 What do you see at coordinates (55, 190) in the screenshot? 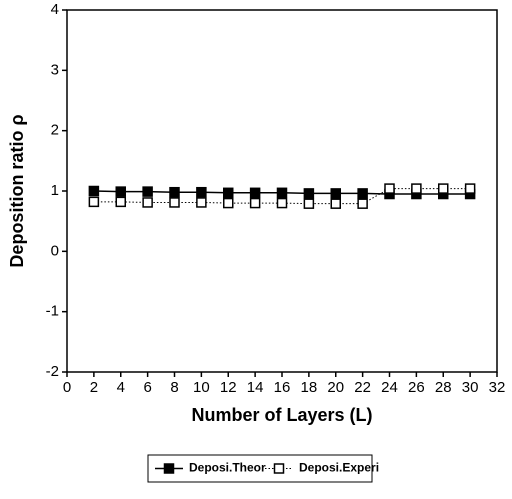
I see `y-tick-label: 1` at bounding box center [55, 190].